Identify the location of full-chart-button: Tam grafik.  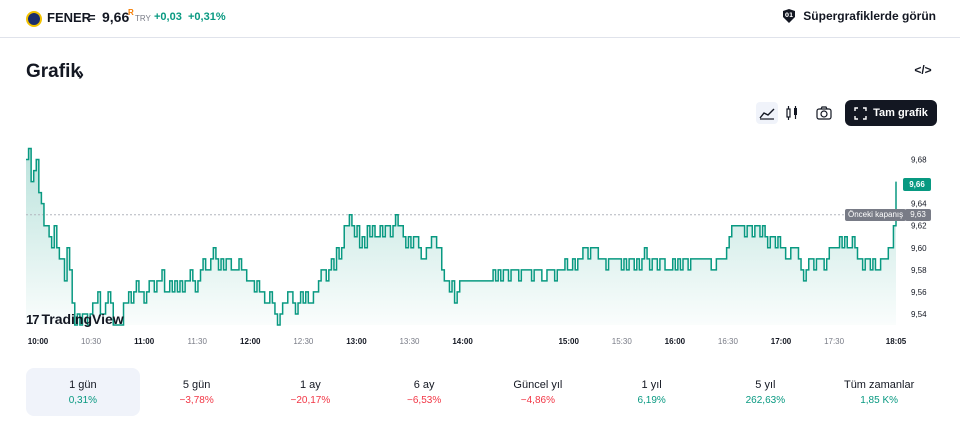
(891, 113).